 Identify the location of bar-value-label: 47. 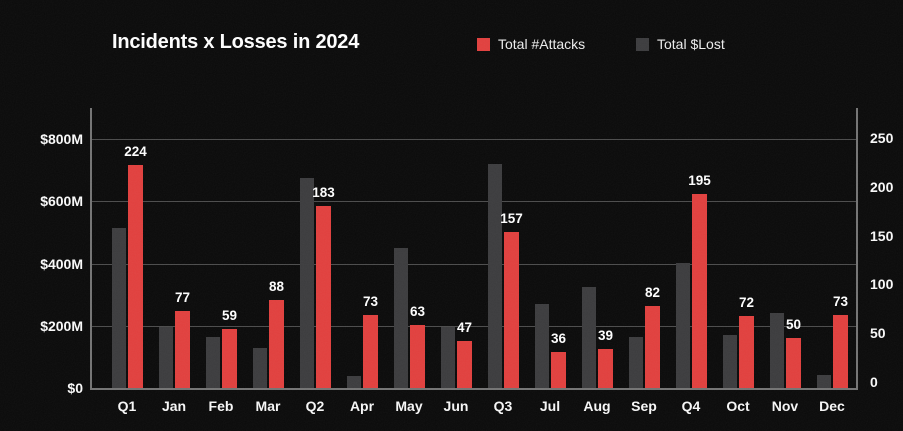
(464, 327).